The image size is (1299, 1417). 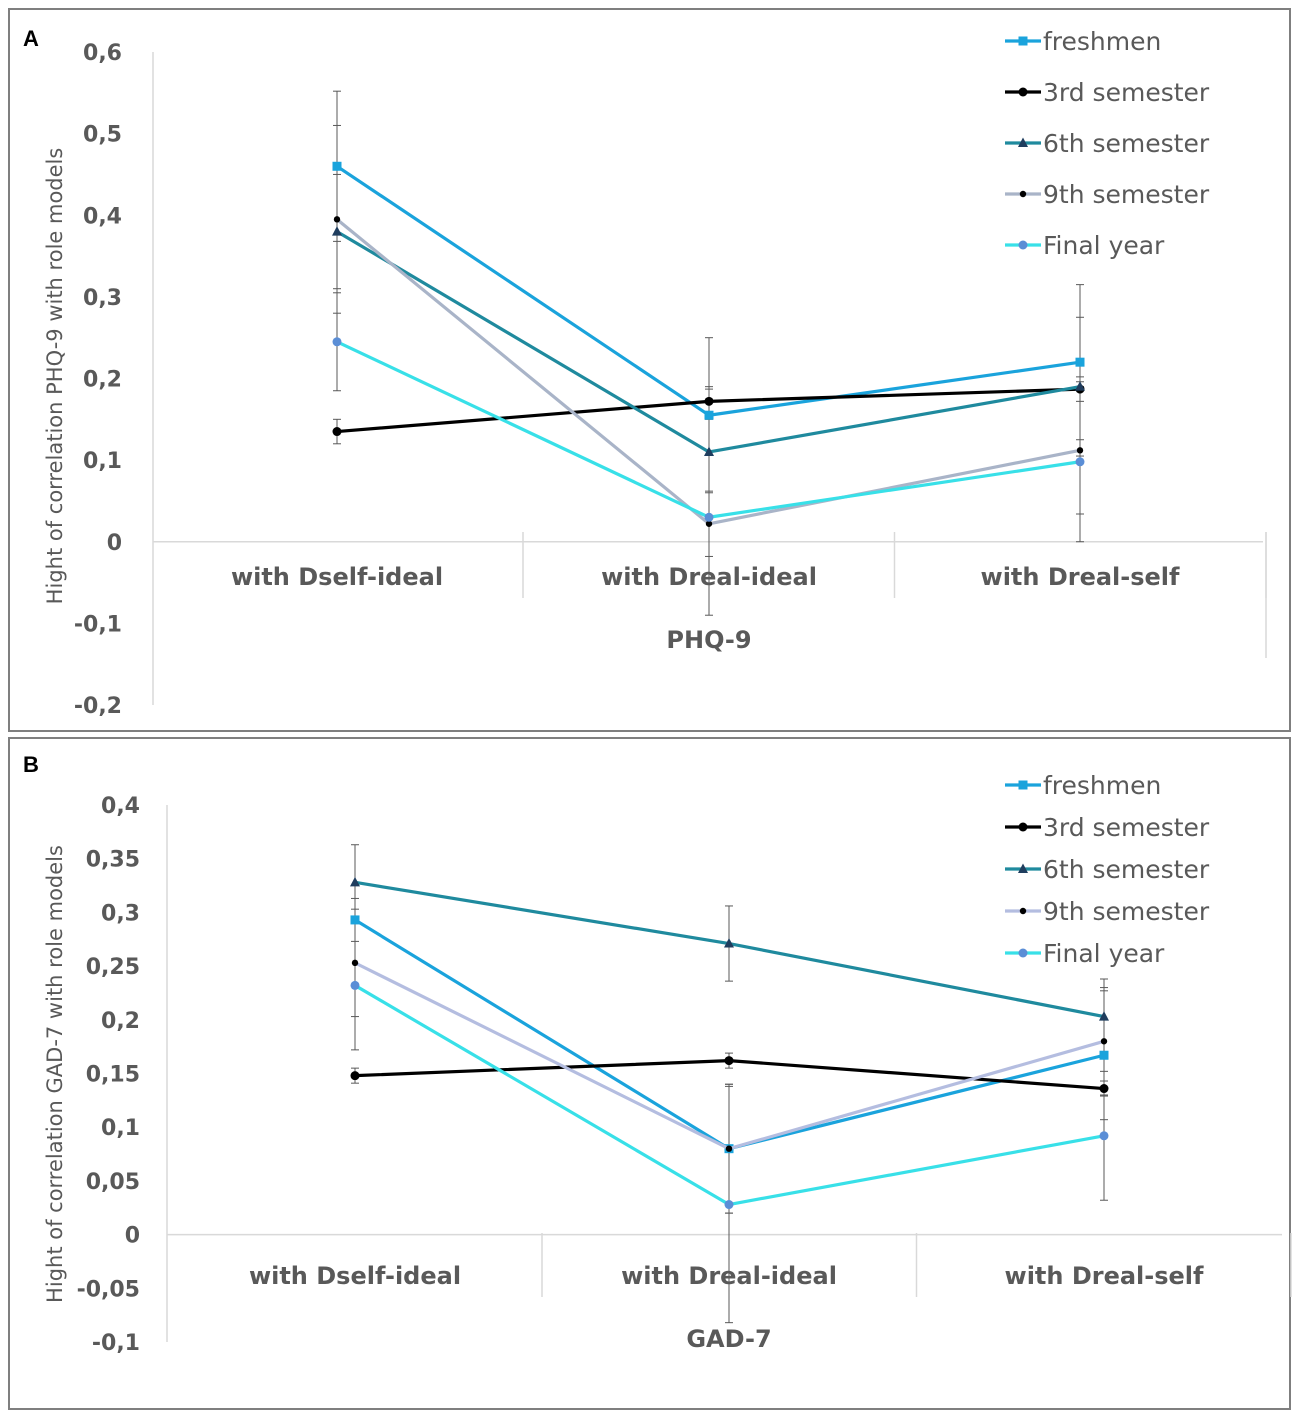 I want to click on chart-a-y-tick-label: 0, so click(x=114, y=543).